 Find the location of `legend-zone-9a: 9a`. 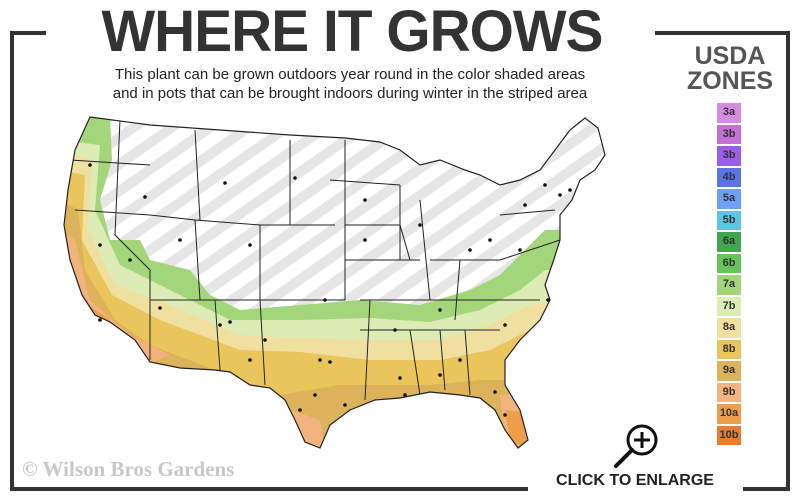

legend-zone-9a: 9a is located at coordinates (729, 371).